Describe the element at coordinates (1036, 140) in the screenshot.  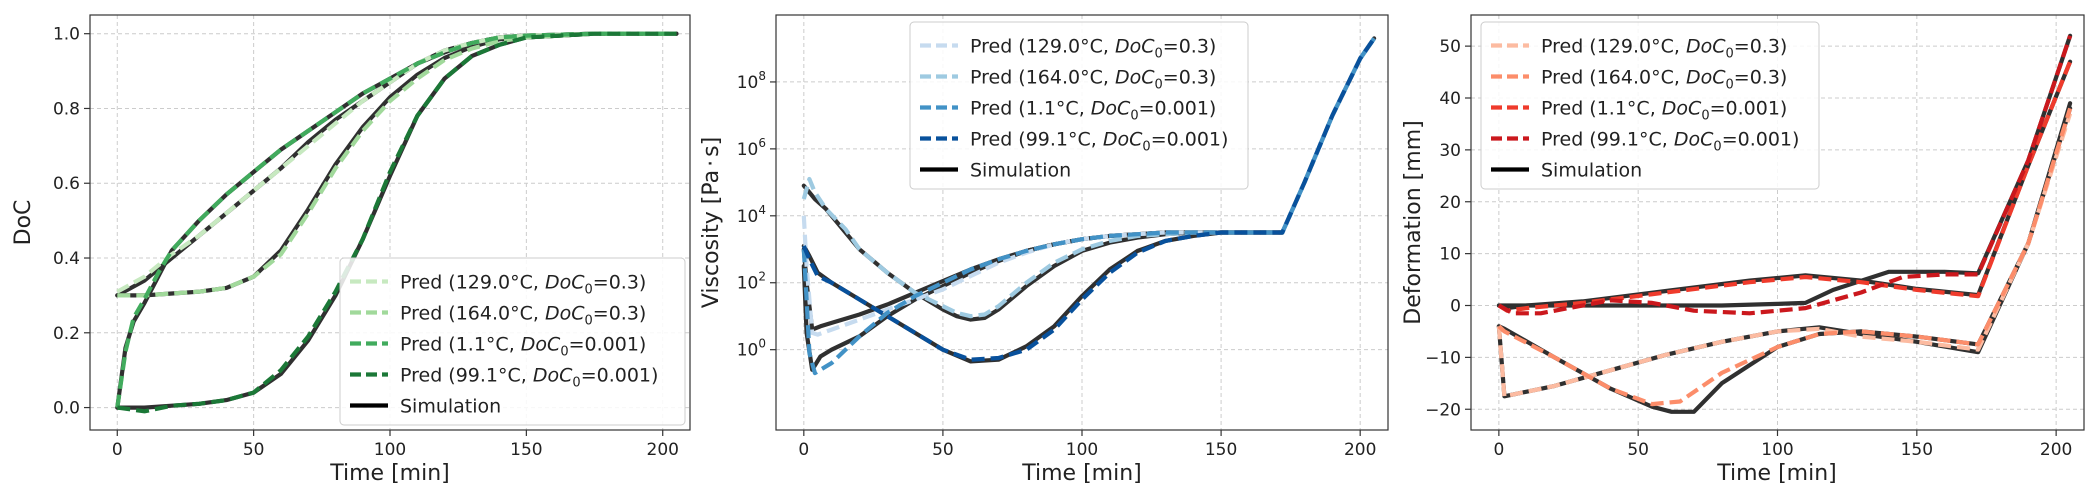
I see `viscosity-legend-prefix: Pred (99.1°C,` at that location.